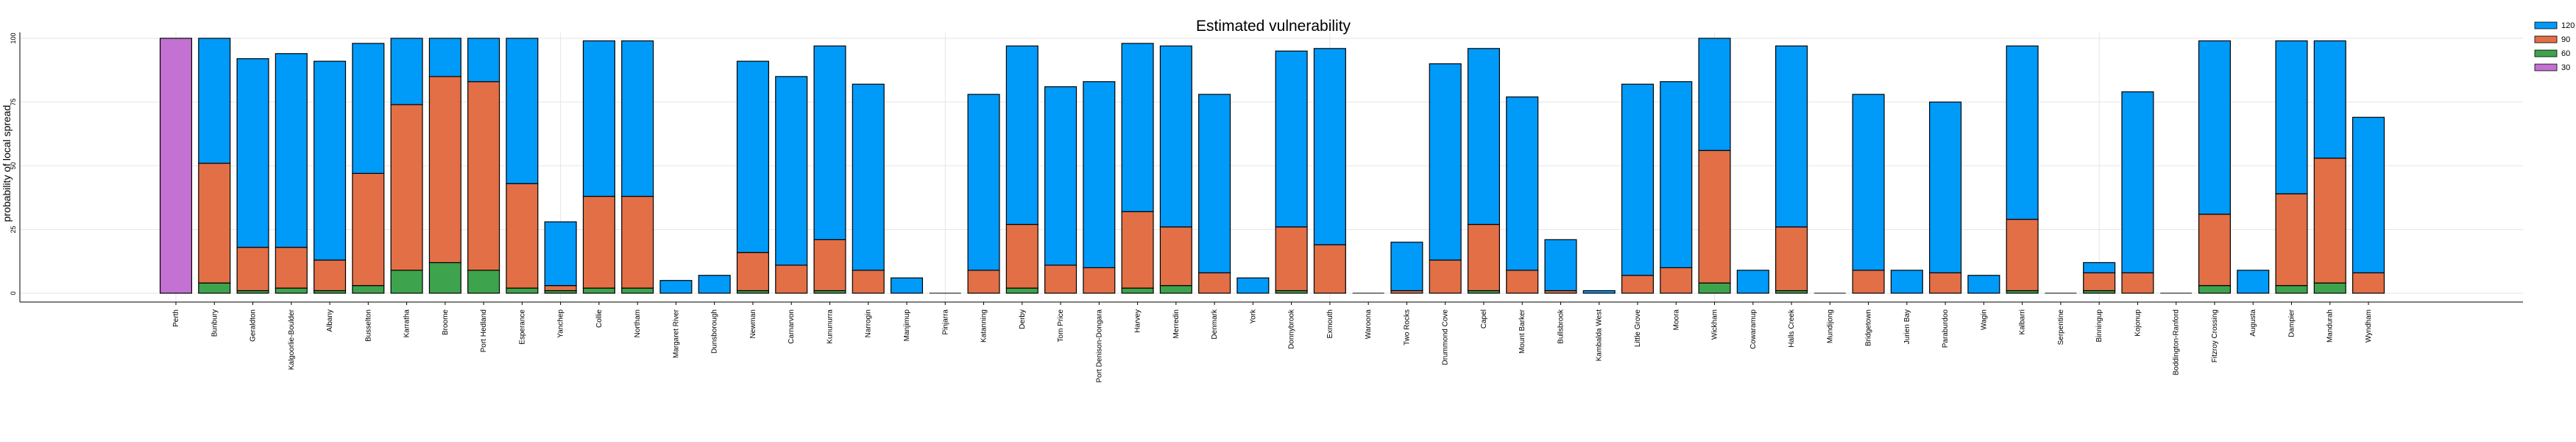 The height and width of the screenshot is (442, 2576). Describe the element at coordinates (2330, 326) in the screenshot. I see `x-tick-label: Mandurah` at that location.